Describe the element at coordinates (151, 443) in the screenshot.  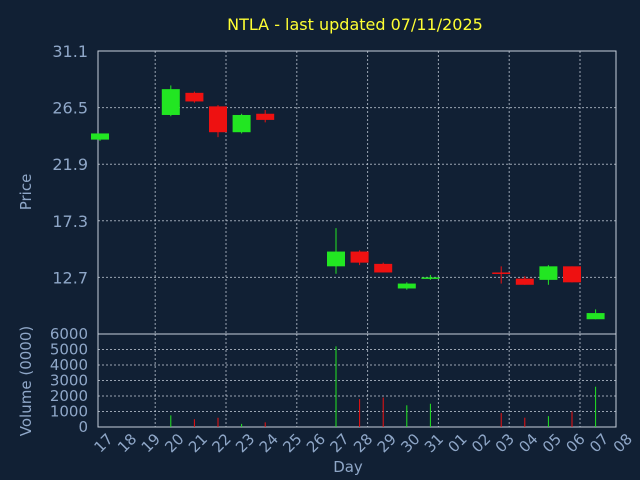
I see `x-tick-label: 19` at that location.